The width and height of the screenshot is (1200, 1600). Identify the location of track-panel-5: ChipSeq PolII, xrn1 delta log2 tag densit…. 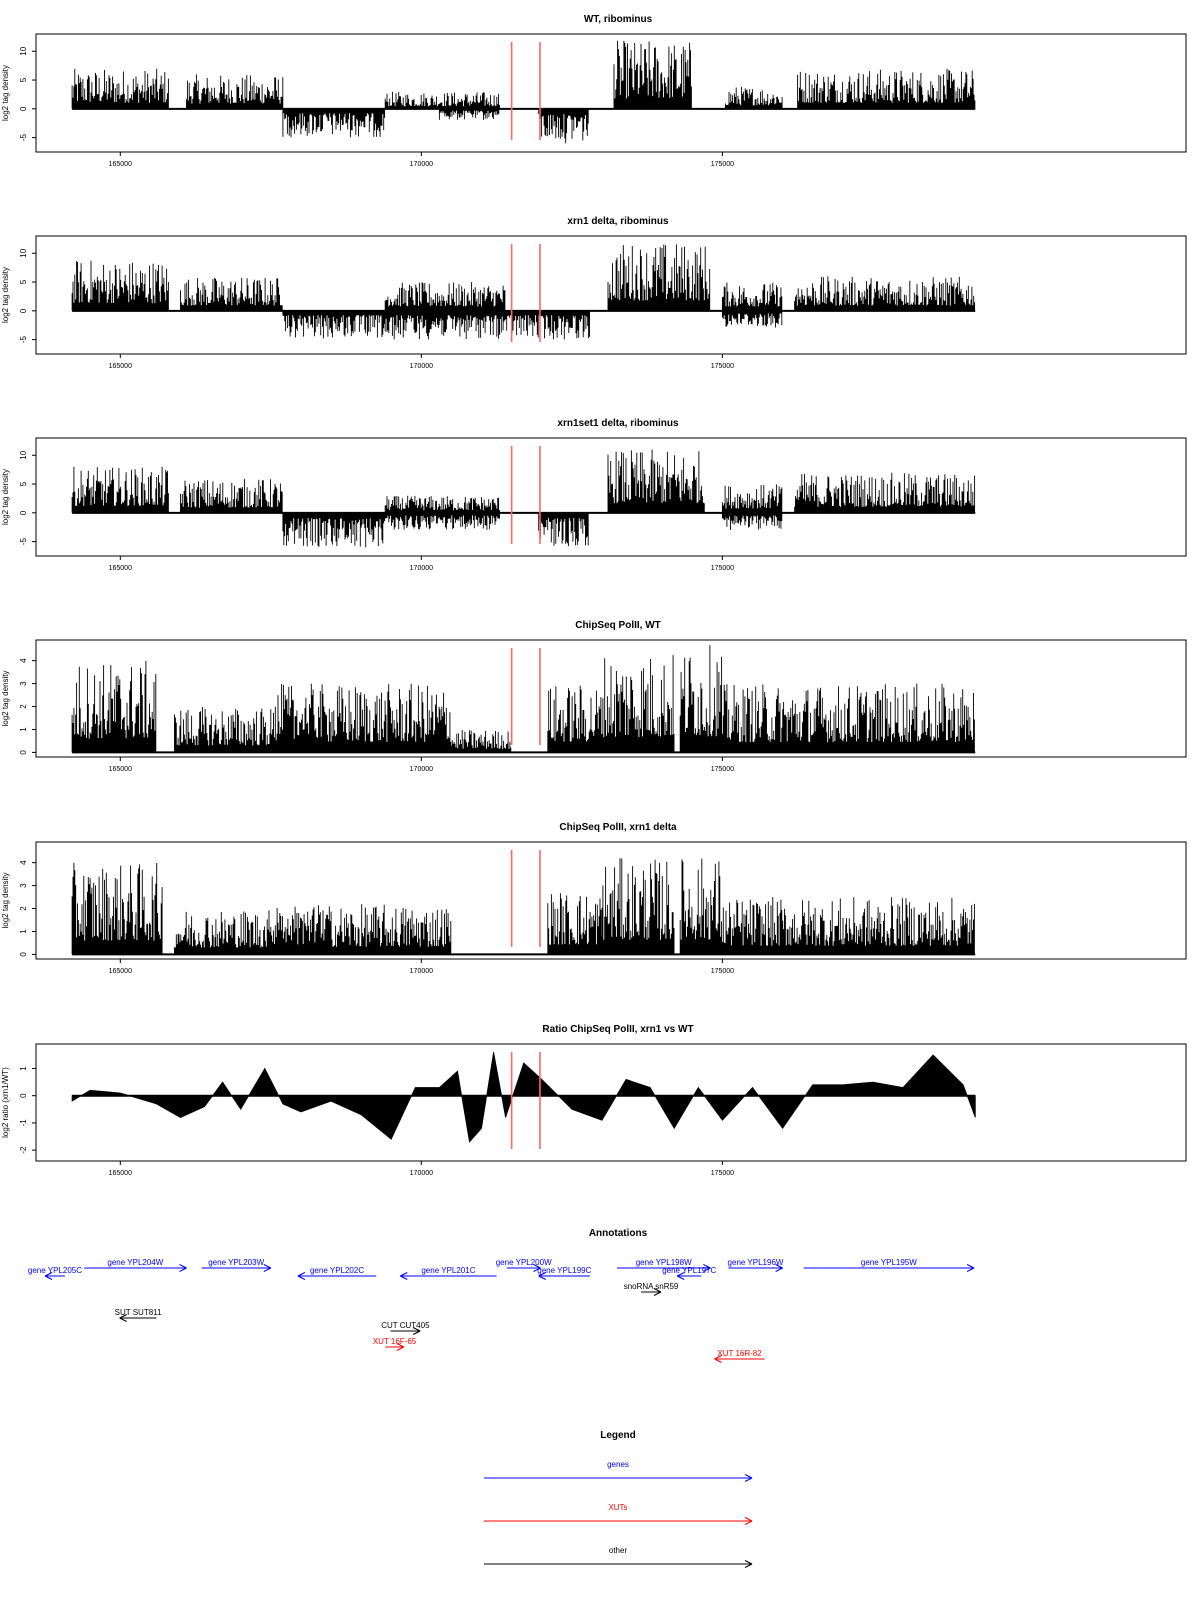
(594, 898).